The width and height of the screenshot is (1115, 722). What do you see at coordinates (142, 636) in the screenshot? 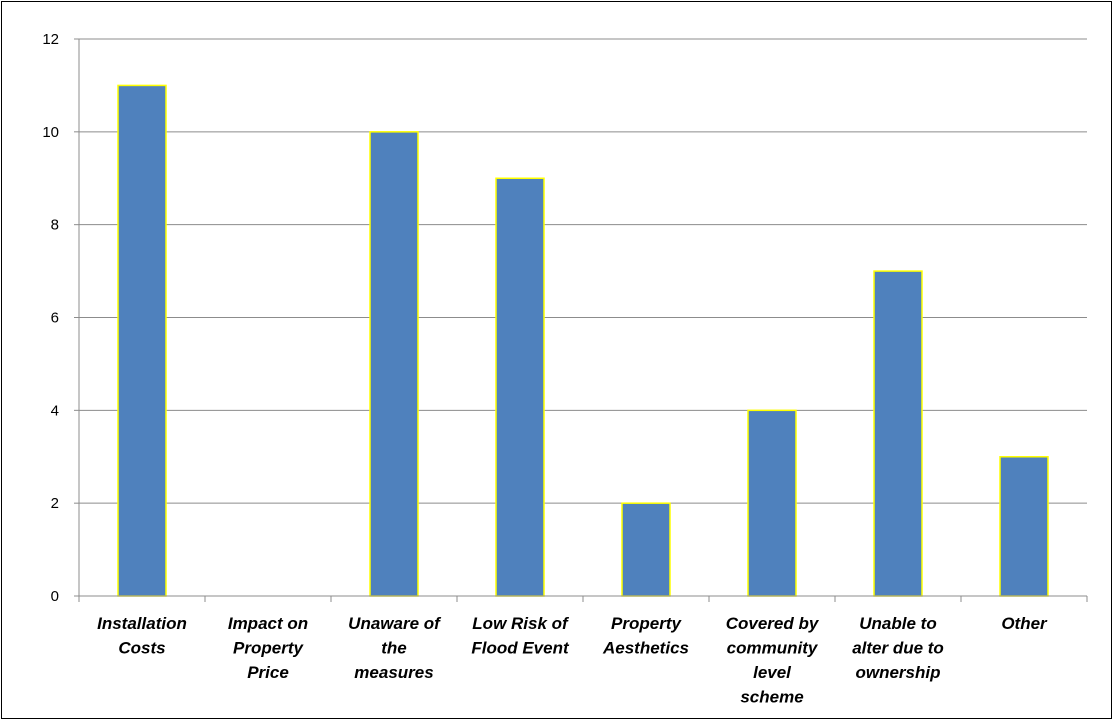
I see `x-category-label: Installation Costs` at bounding box center [142, 636].